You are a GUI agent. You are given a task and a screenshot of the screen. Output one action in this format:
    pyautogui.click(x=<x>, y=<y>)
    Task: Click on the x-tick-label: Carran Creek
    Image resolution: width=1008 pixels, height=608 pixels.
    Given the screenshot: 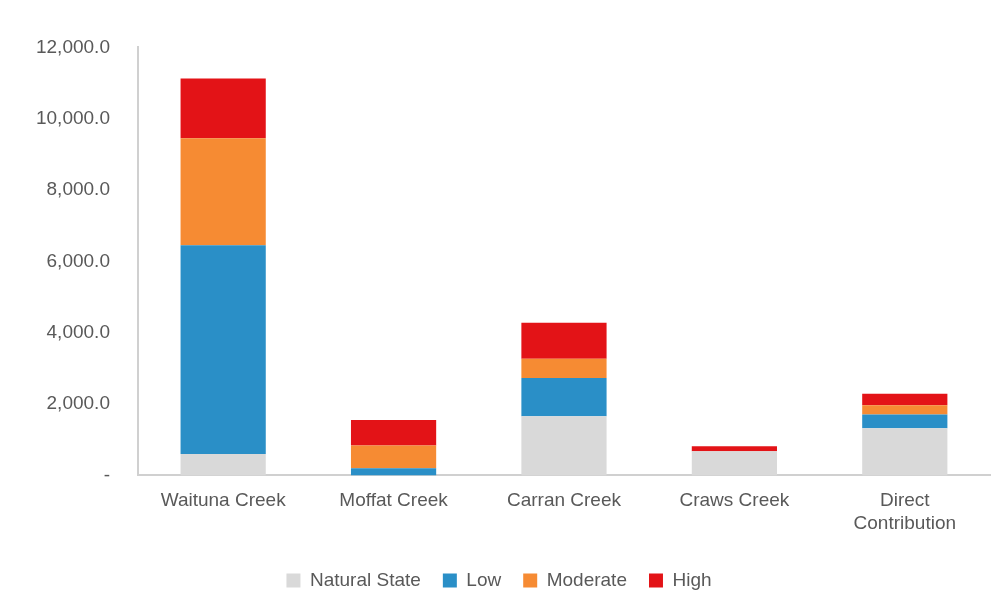 What is the action you would take?
    pyautogui.click(x=564, y=500)
    